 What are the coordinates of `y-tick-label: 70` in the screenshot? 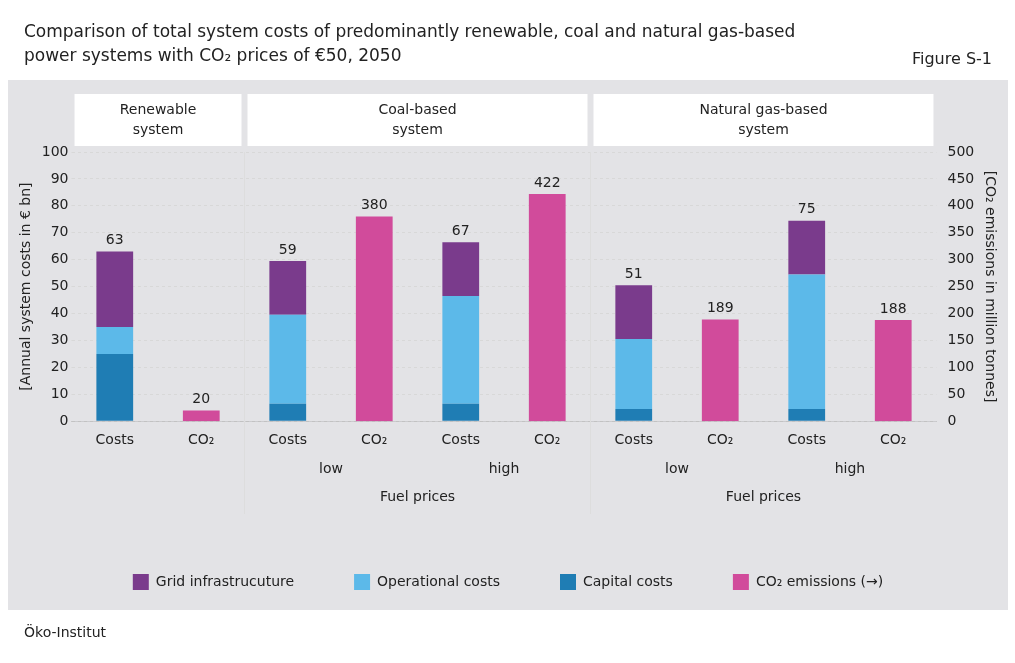 It's located at (59, 230).